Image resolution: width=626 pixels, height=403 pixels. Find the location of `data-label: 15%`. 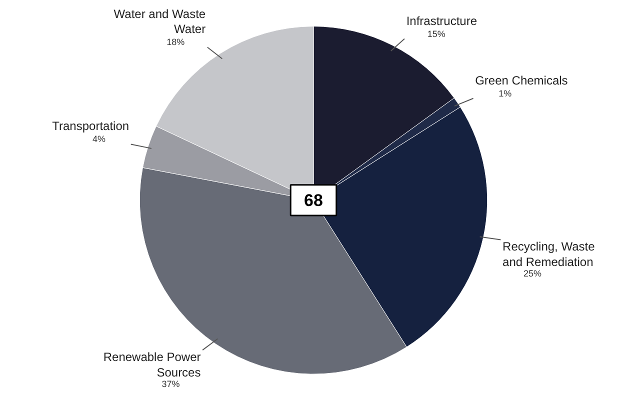

data-label: 15% is located at coordinates (436, 33).